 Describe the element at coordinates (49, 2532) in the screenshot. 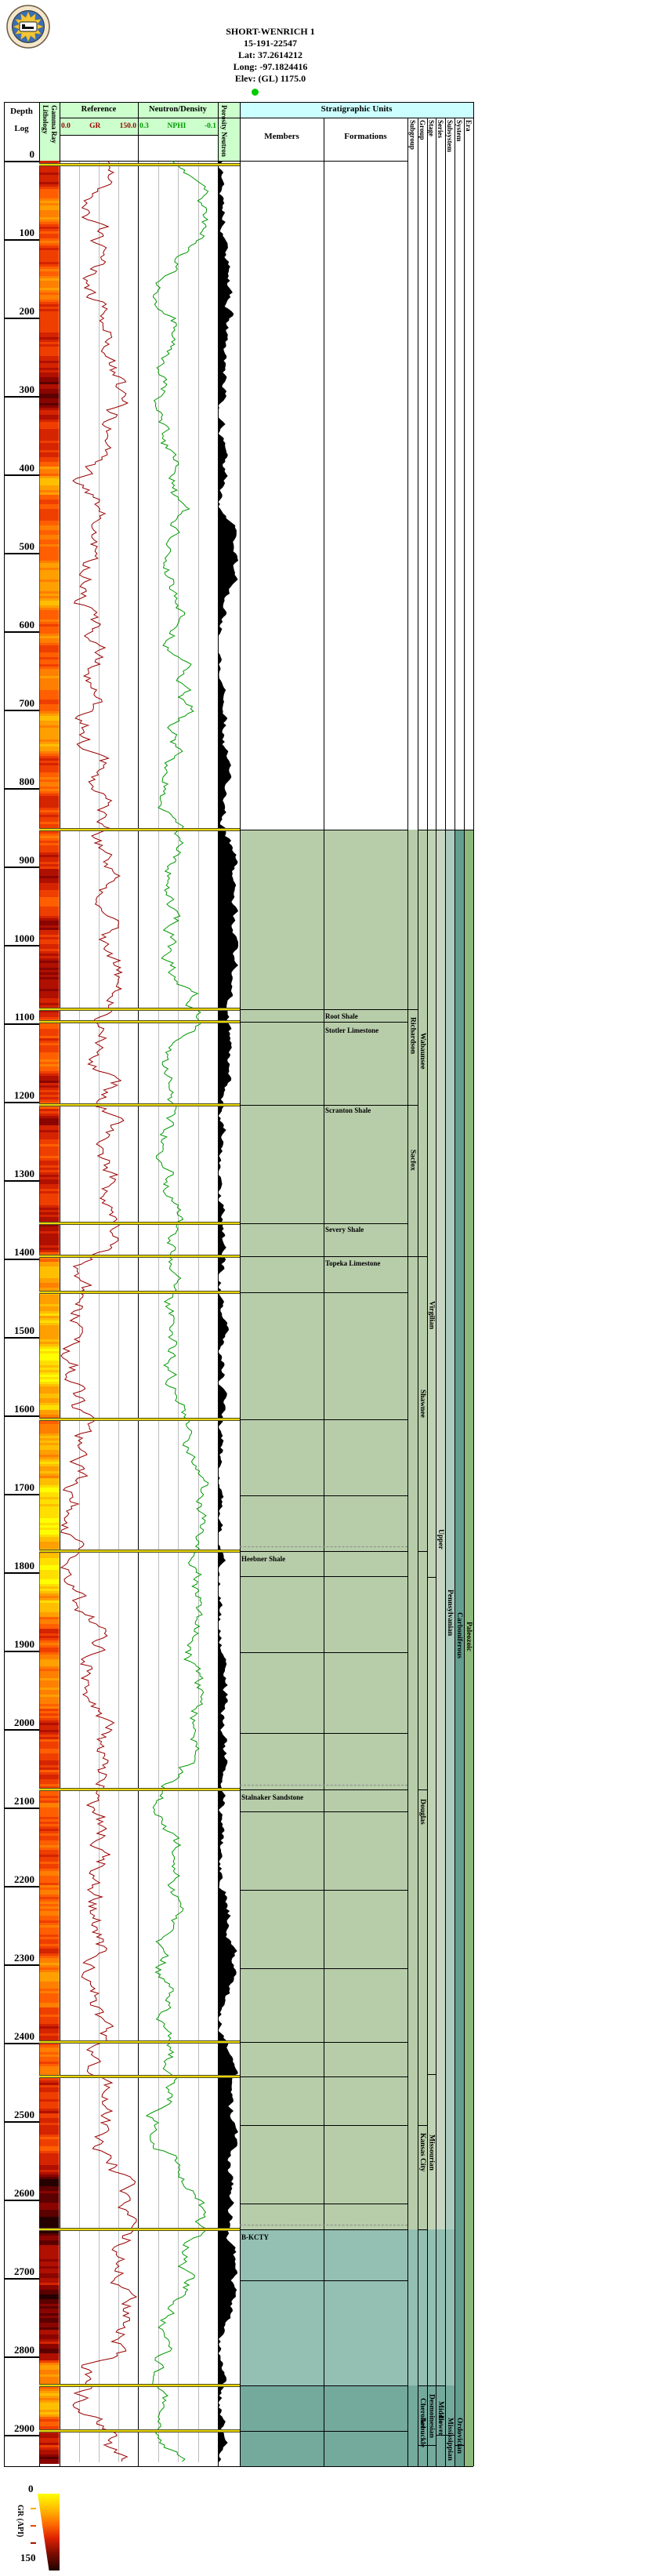

I see `legend-color-wedge` at that location.